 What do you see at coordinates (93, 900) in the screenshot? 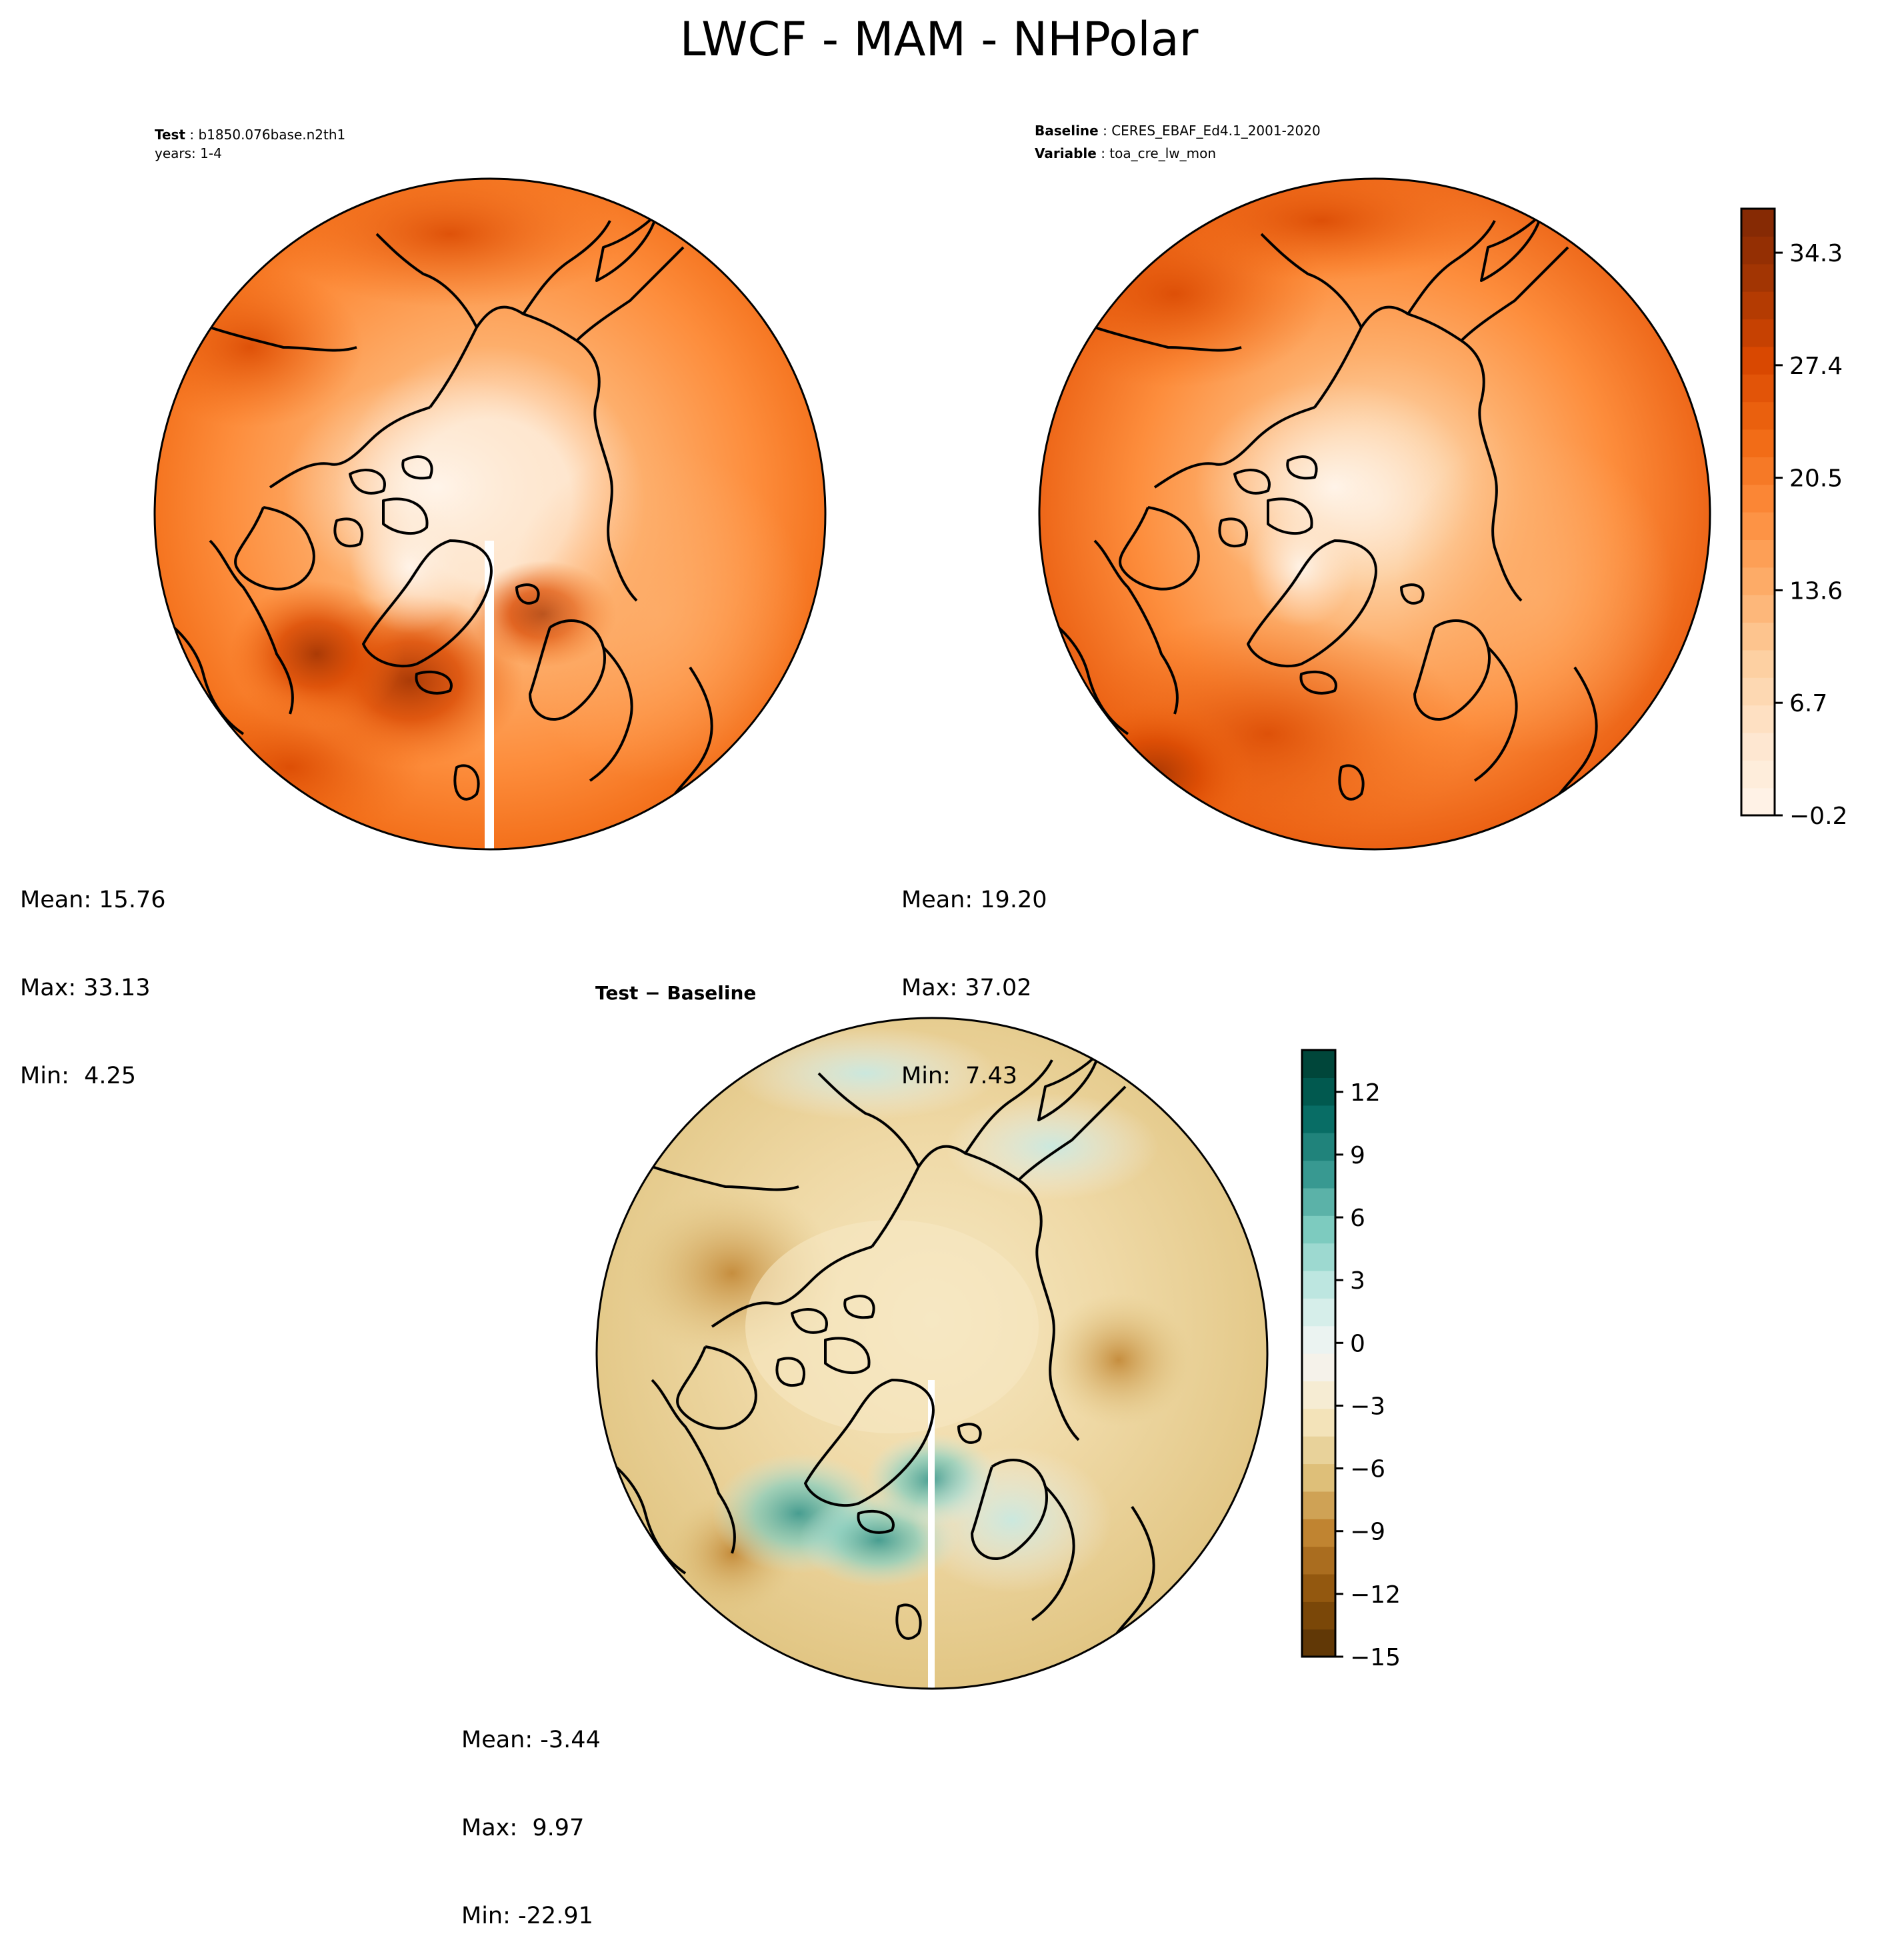
I see `test-mean: Mean: 15.76` at bounding box center [93, 900].